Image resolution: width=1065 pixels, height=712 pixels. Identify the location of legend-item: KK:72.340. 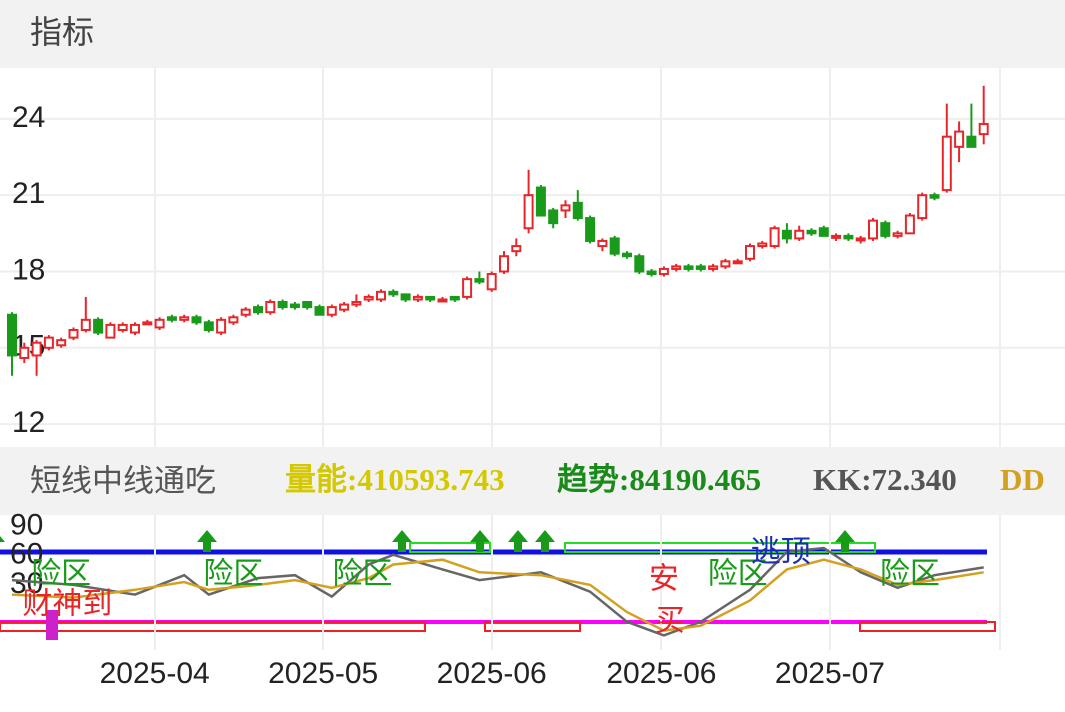
(885, 479).